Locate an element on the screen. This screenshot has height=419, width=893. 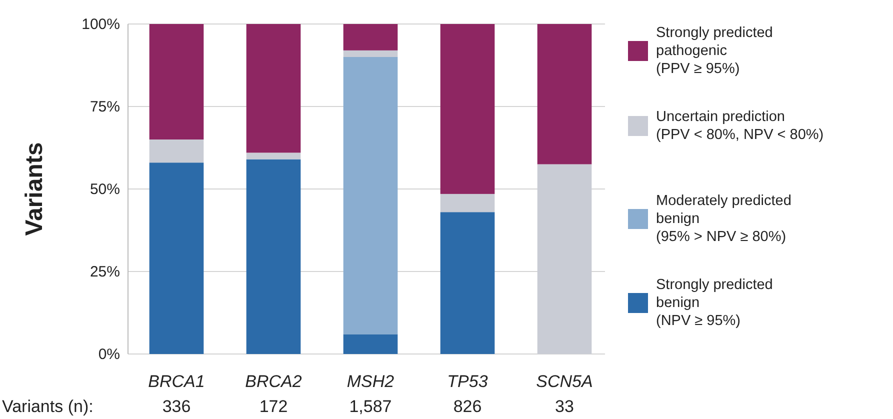
text: 33 is located at coordinates (564, 406).